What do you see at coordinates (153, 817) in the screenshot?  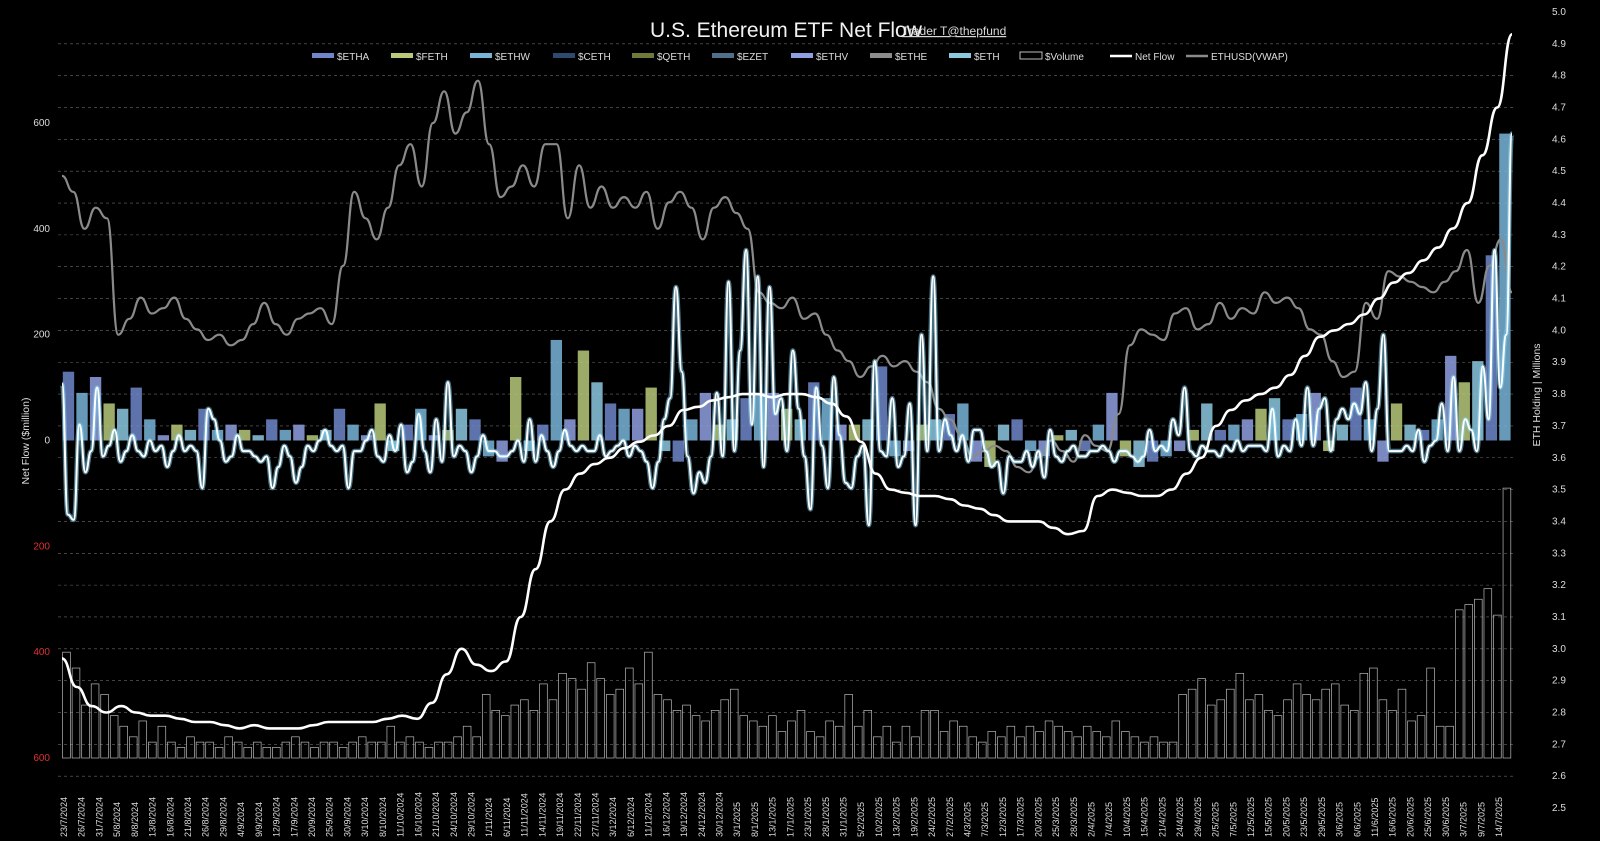 I see `x-tick-label: 13/8/2024` at bounding box center [153, 817].